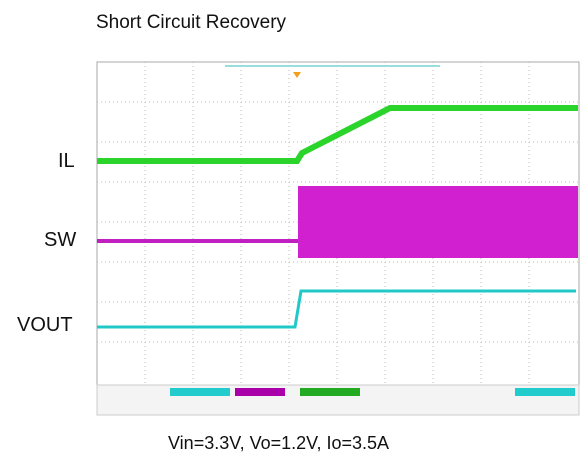 Image resolution: width=582 pixels, height=464 pixels. I want to click on trigger-marker, so click(297, 75).